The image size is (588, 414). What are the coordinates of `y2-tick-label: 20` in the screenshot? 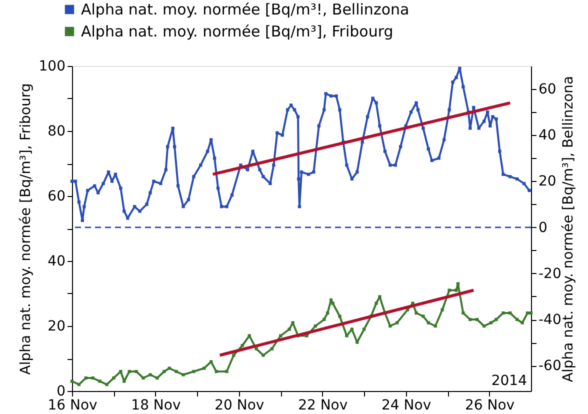 It's located at (547, 182).